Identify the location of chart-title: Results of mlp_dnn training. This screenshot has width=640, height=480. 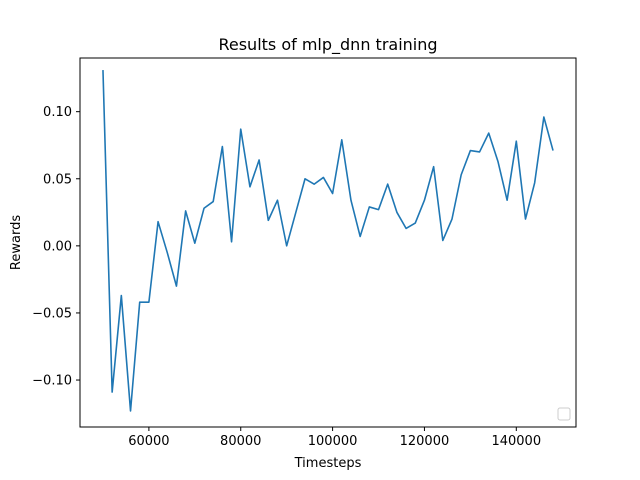
(327, 45).